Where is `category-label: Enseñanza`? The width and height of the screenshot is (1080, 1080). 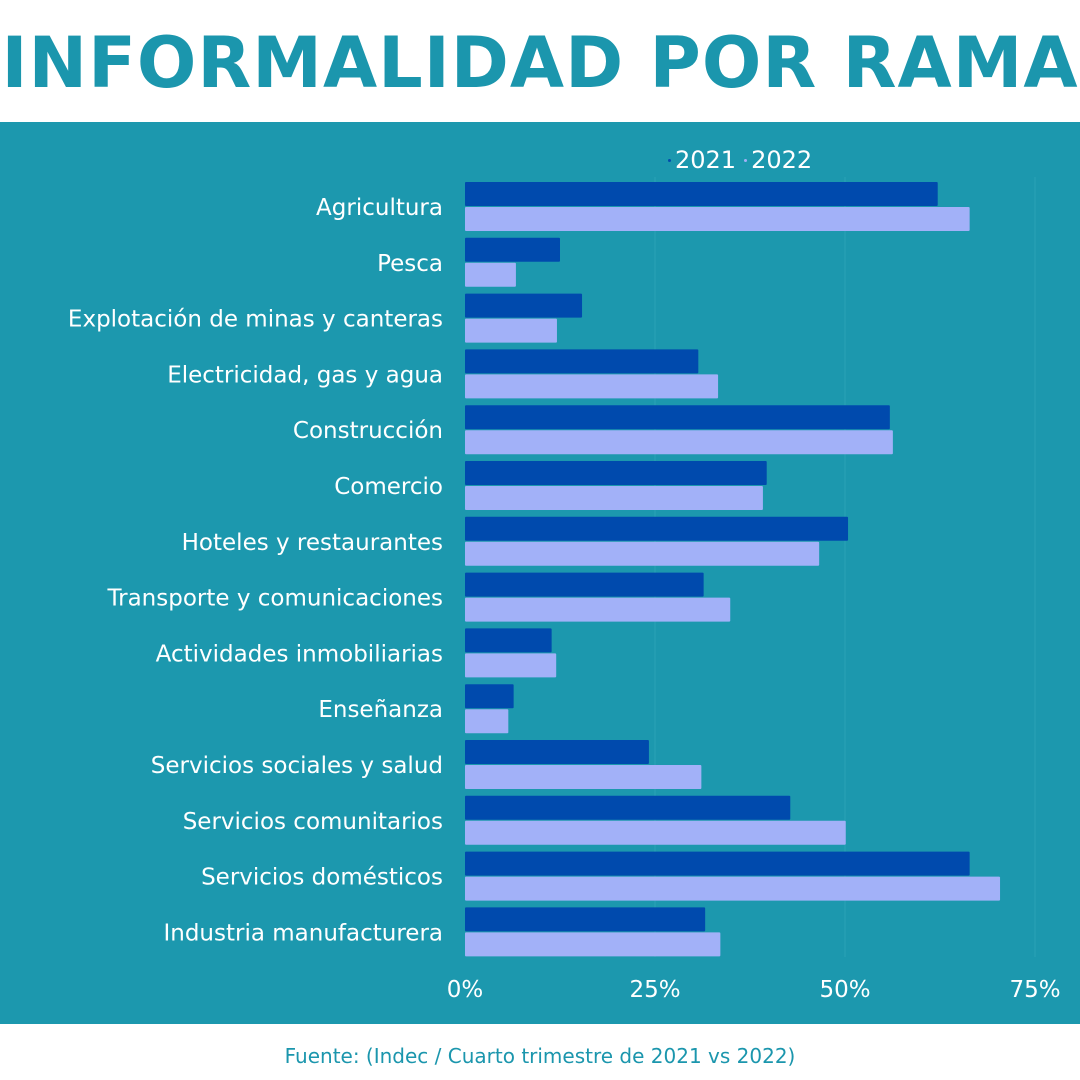
category-label: Enseñanza is located at coordinates (380, 710).